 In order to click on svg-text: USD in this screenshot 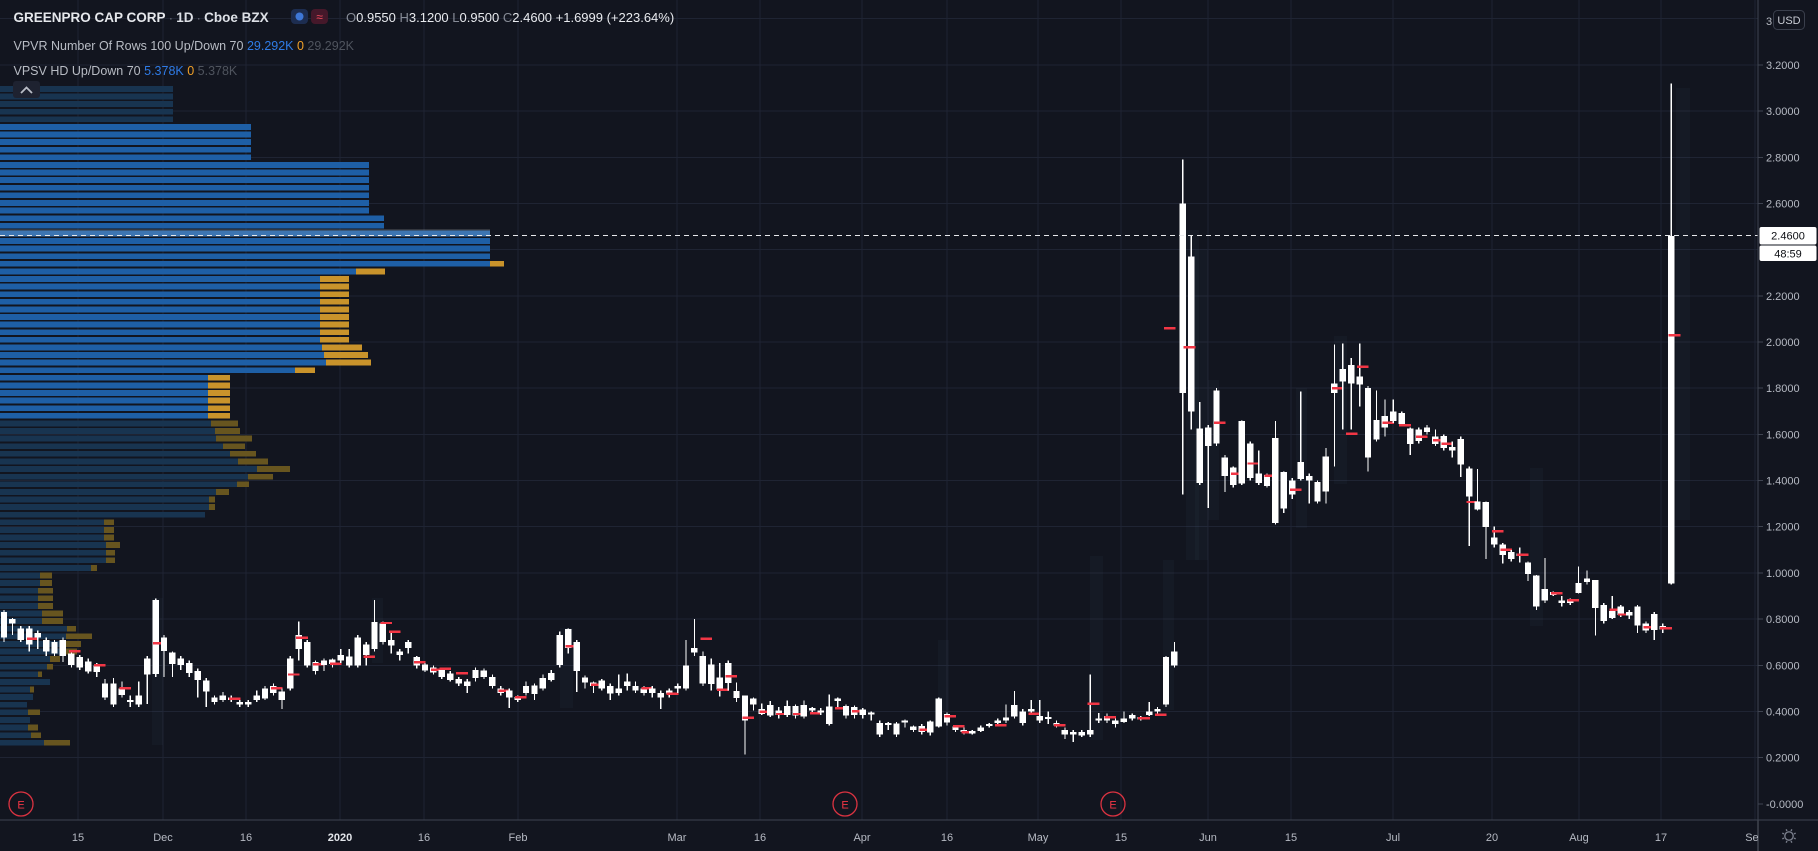, I will do `click(1788, 21)`.